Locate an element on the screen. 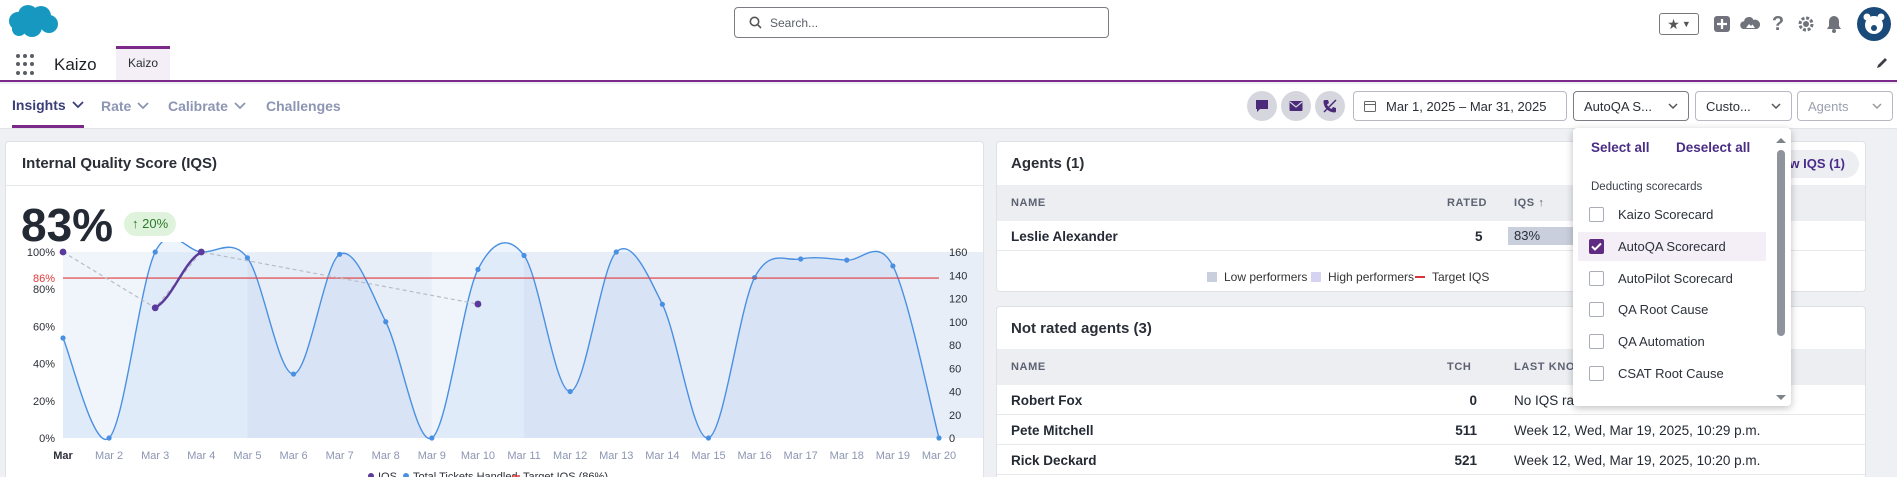 This screenshot has height=477, width=1897. y-left-tick-label: 40% is located at coordinates (44, 365).